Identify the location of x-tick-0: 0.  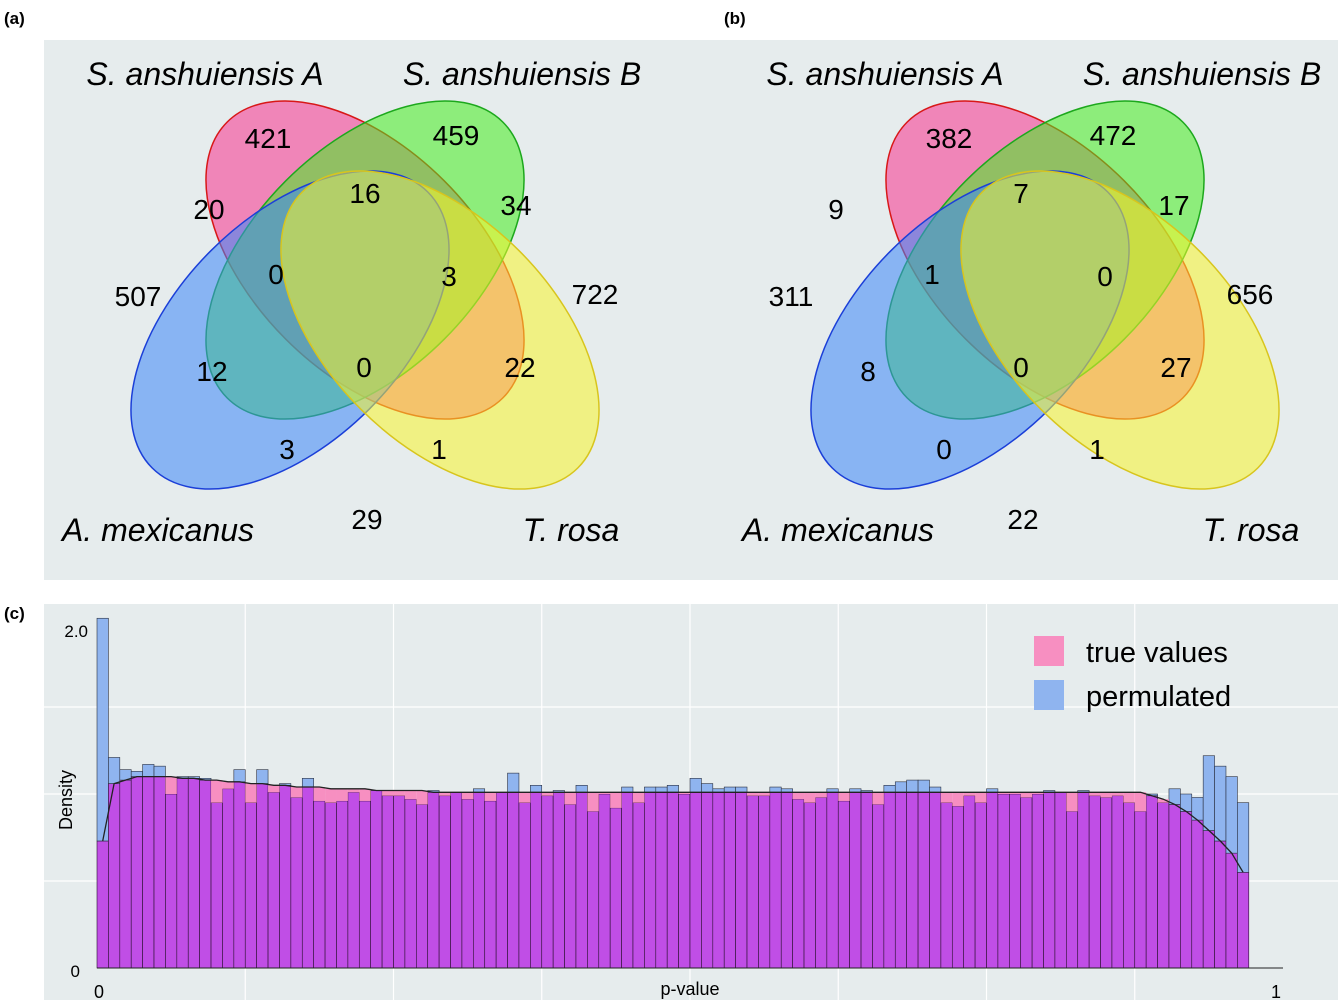
(99, 991).